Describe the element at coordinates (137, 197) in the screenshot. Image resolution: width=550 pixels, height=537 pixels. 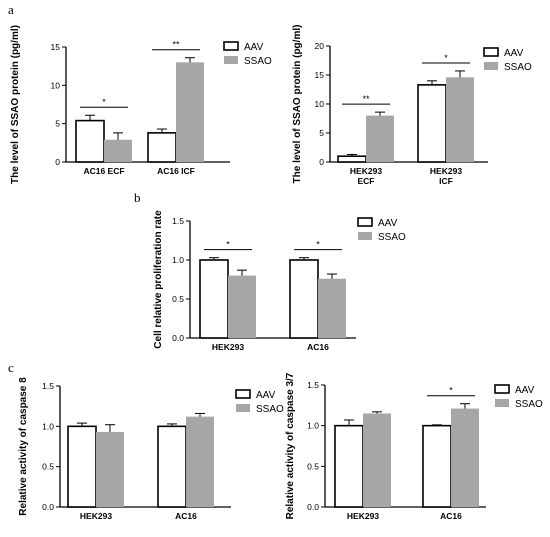
I see `panel-letter-b: b` at that location.